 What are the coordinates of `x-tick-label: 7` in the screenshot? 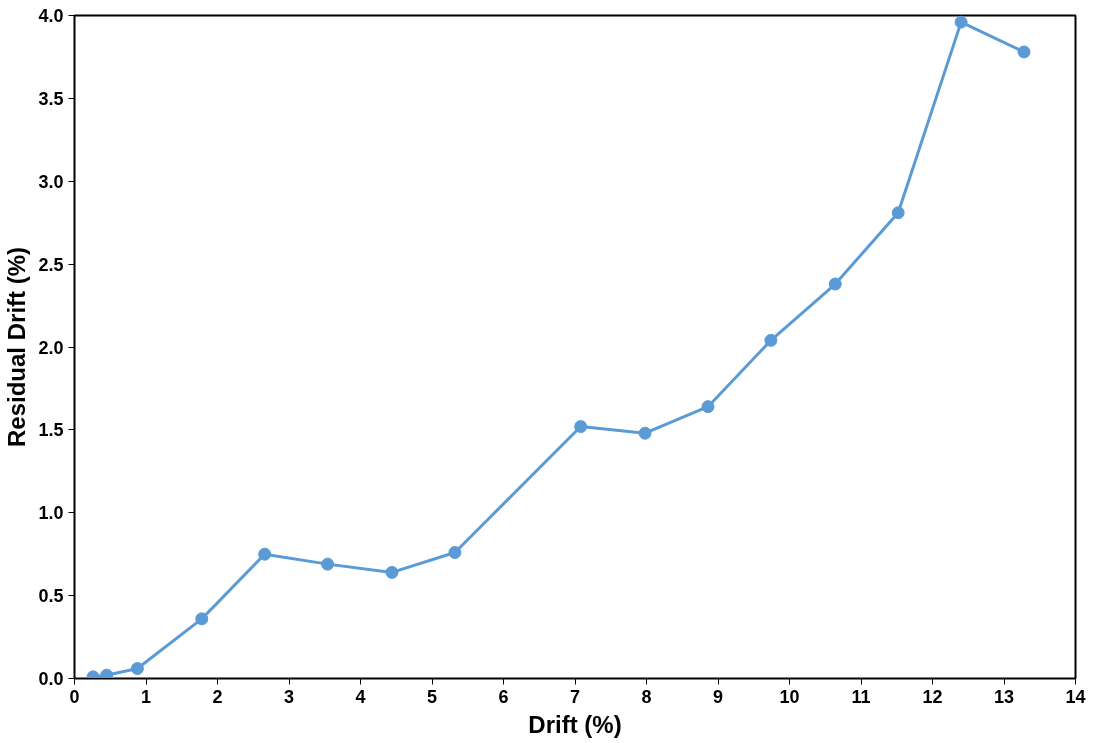 It's located at (575, 696).